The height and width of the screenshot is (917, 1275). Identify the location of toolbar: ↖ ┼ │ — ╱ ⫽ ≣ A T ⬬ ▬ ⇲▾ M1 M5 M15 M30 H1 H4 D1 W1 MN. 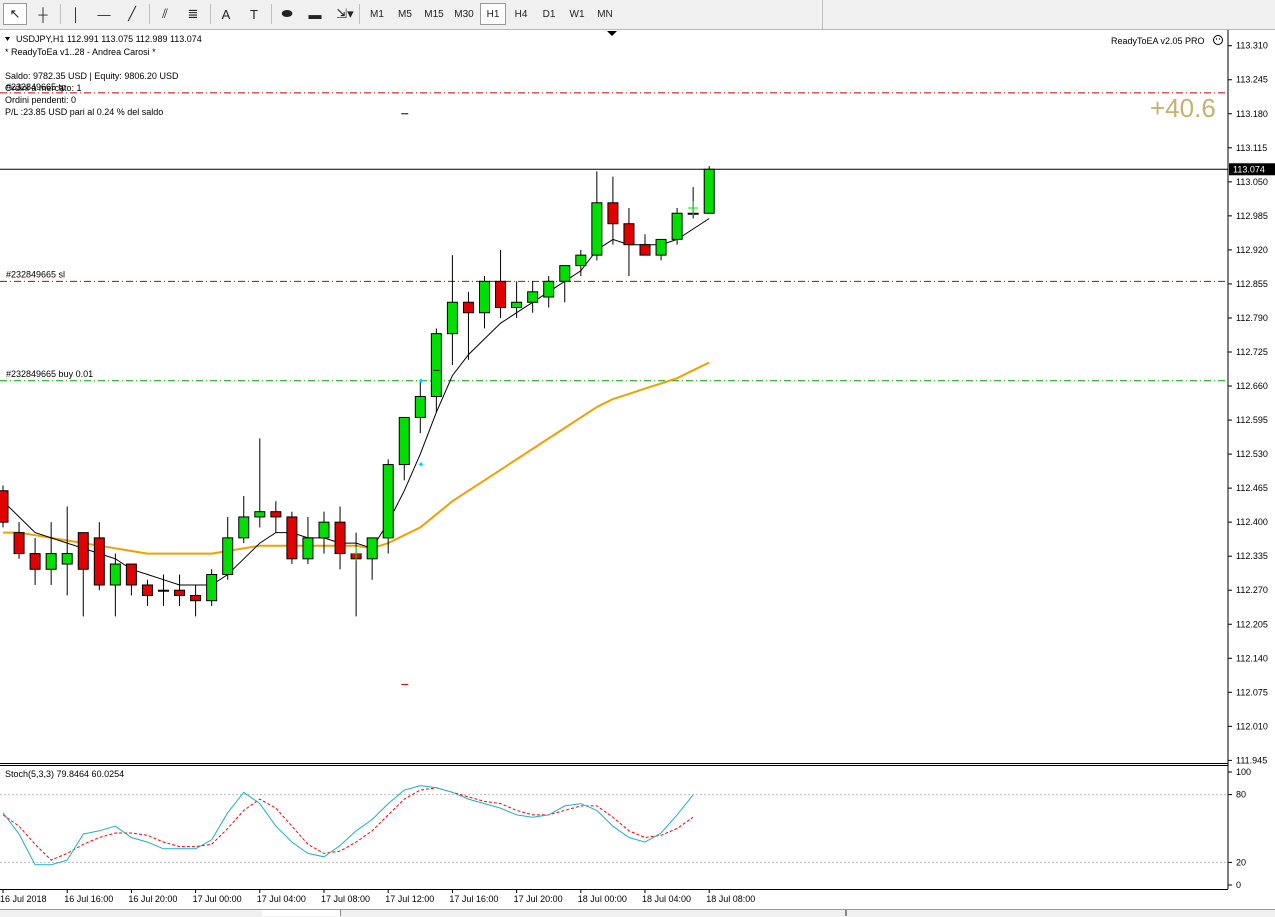
(637, 15).